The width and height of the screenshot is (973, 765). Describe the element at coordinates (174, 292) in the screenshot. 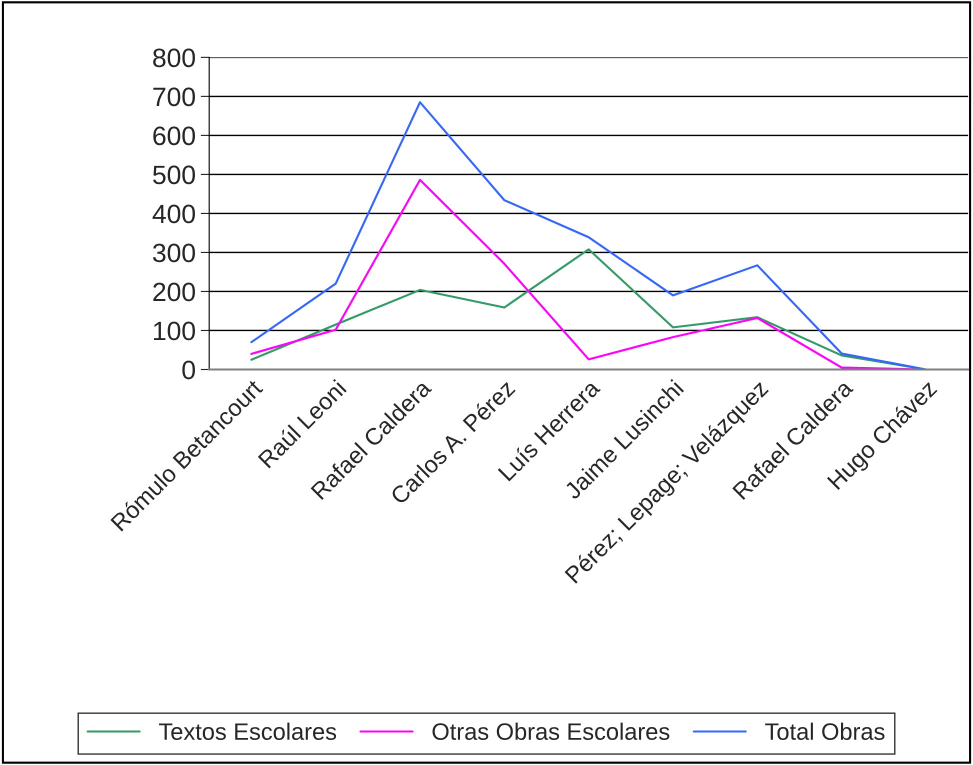

I see `y-tick-label: 200` at that location.